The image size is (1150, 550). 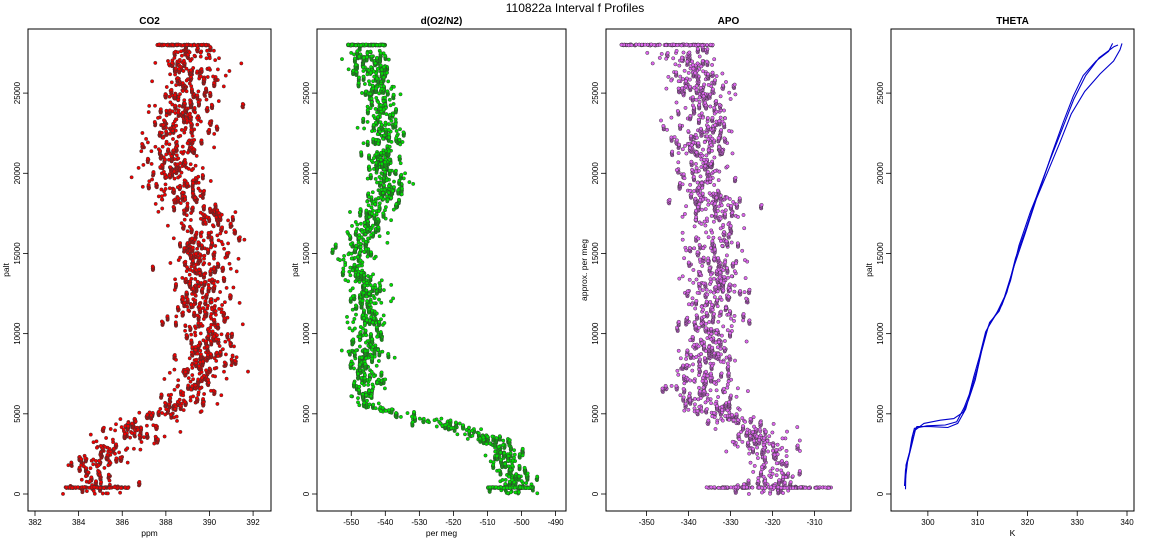 What do you see at coordinates (166, 522) in the screenshot?
I see `x-tick-label: 388` at bounding box center [166, 522].